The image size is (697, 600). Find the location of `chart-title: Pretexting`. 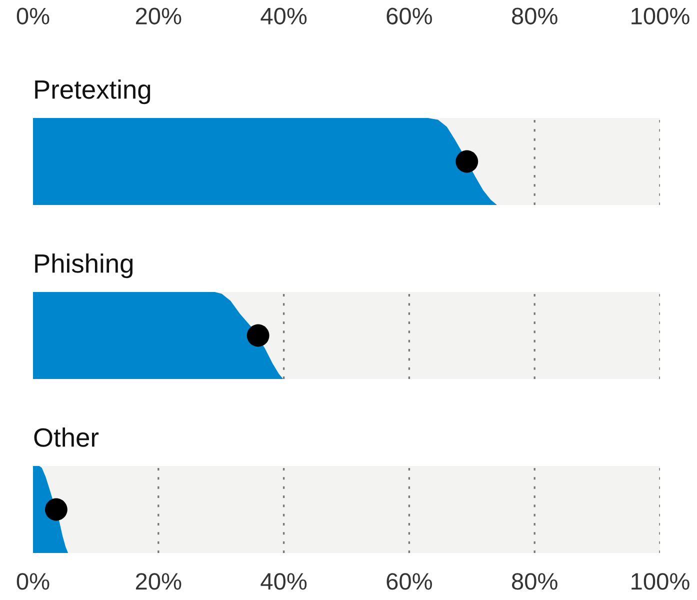

chart-title: Pretexting is located at coordinates (92, 92).